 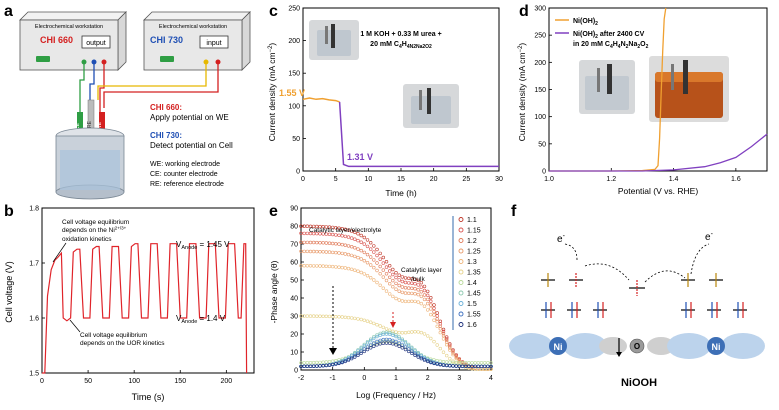 I want to click on e-xtick-label: 0, so click(x=364, y=378).